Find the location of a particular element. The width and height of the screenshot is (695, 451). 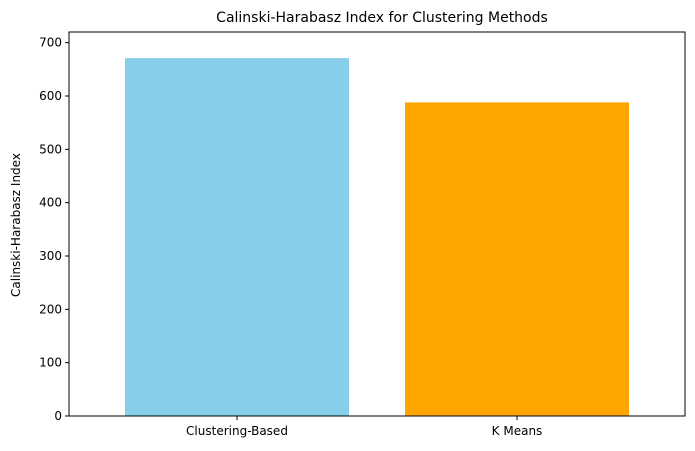

x-tick-label: Clustering-Based is located at coordinates (237, 431).